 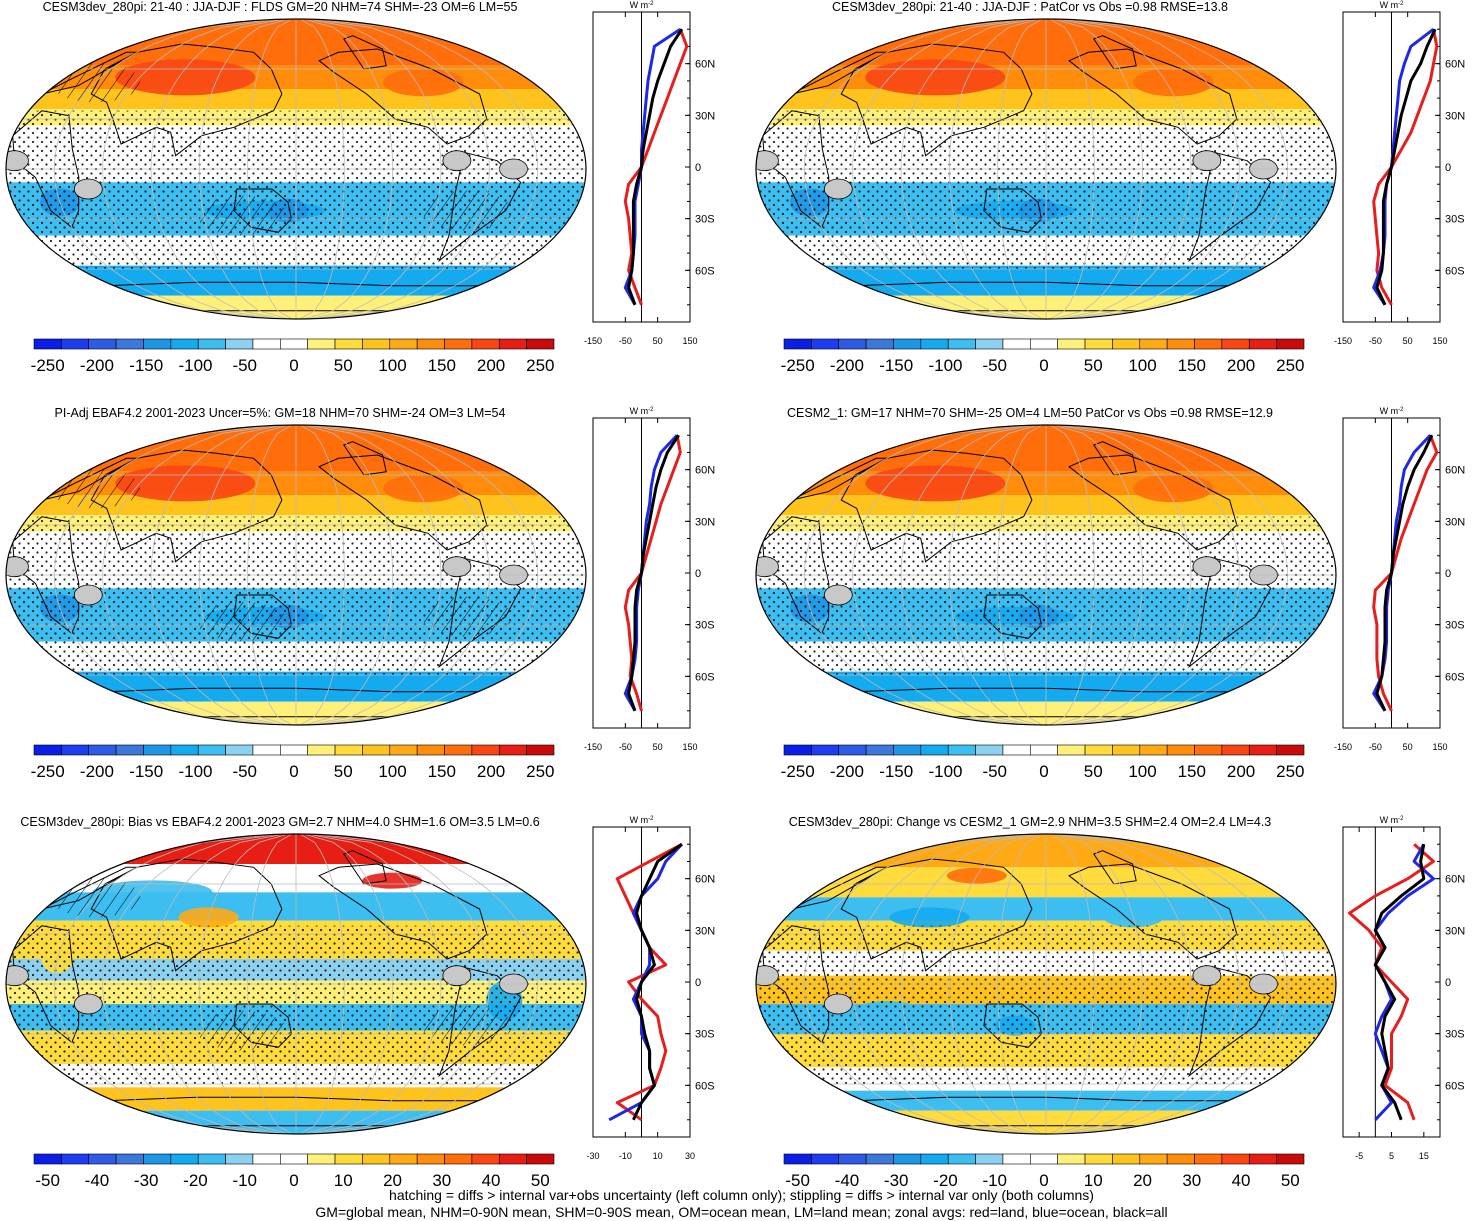 What do you see at coordinates (441, 1180) in the screenshot?
I see `colorbar-label: 30` at bounding box center [441, 1180].